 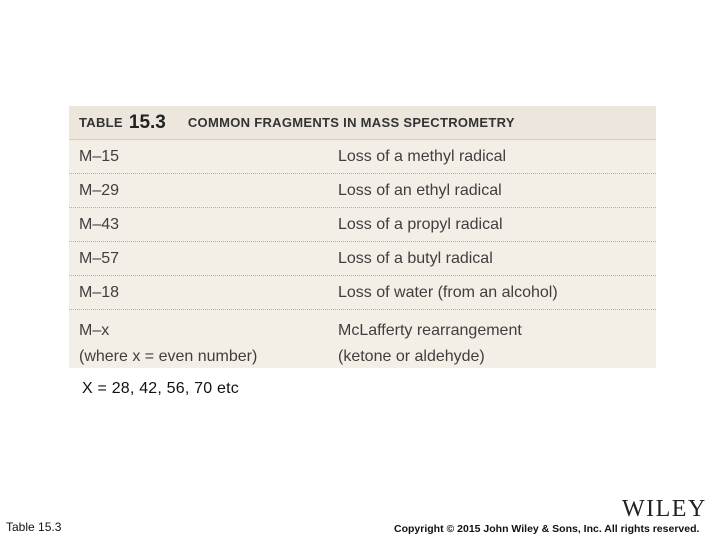 What do you see at coordinates (147, 122) in the screenshot?
I see `table-number: 15.3` at bounding box center [147, 122].